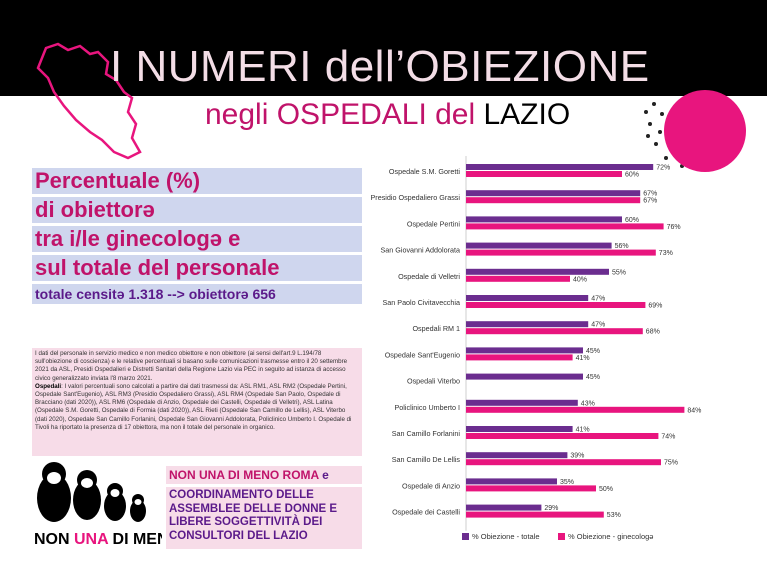 The height and width of the screenshot is (575, 767). Describe the element at coordinates (434, 223) in the screenshot. I see `category-label: Ospedale Pertini` at that location.